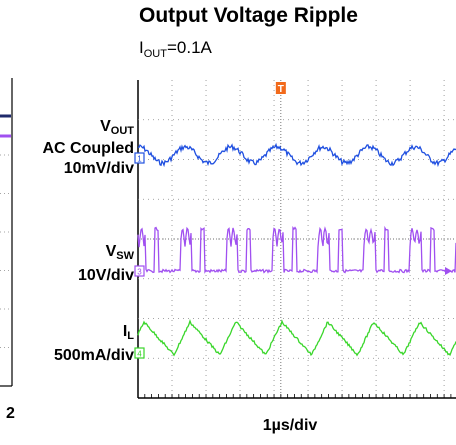 The height and width of the screenshot is (445, 456). What do you see at coordinates (175, 49) in the screenshot?
I see `chart-subtitle: IOUT=0.1A` at bounding box center [175, 49].